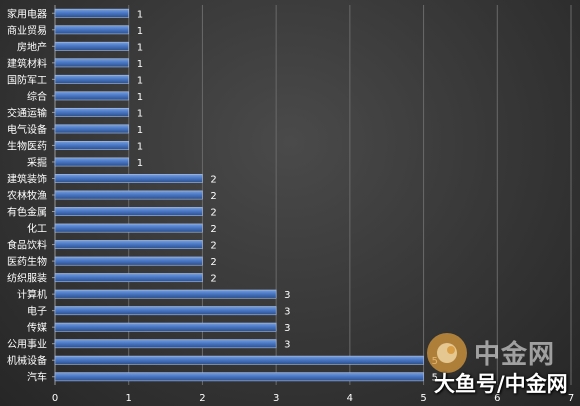 The height and width of the screenshot is (406, 580). I want to click on y-tick-label: 综合, so click(37, 96).